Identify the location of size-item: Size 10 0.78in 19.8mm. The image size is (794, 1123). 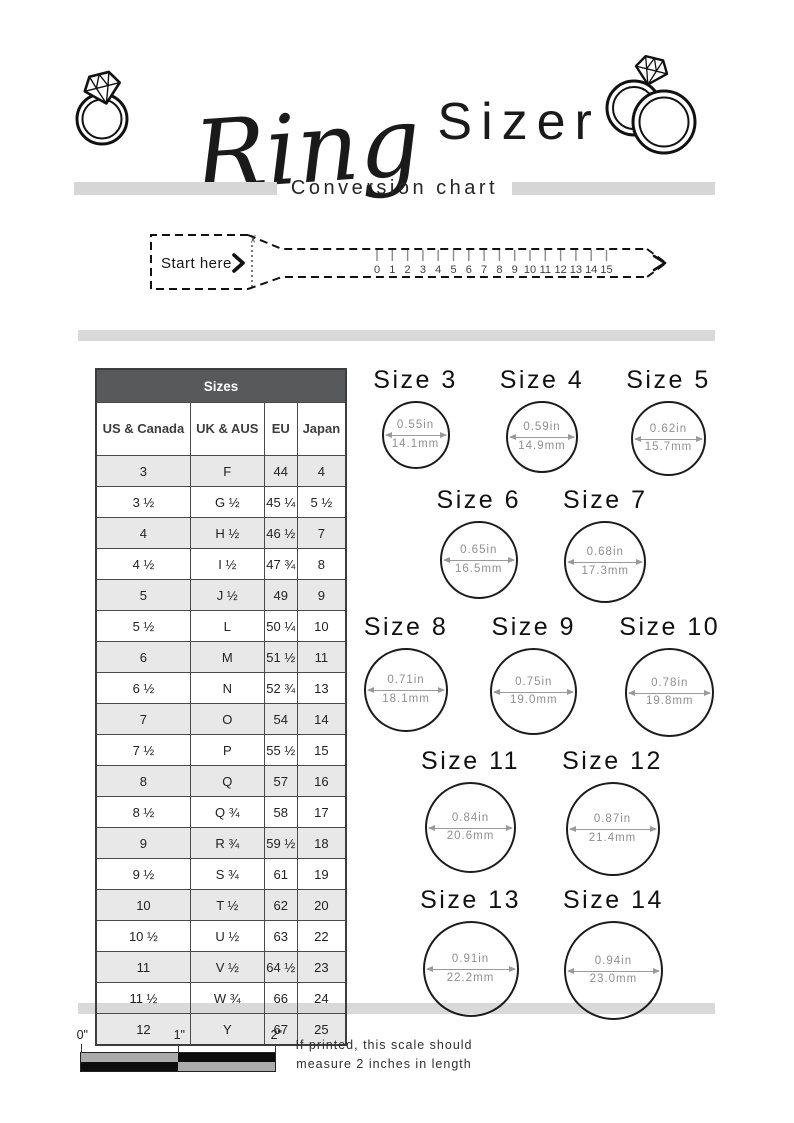
(669, 675).